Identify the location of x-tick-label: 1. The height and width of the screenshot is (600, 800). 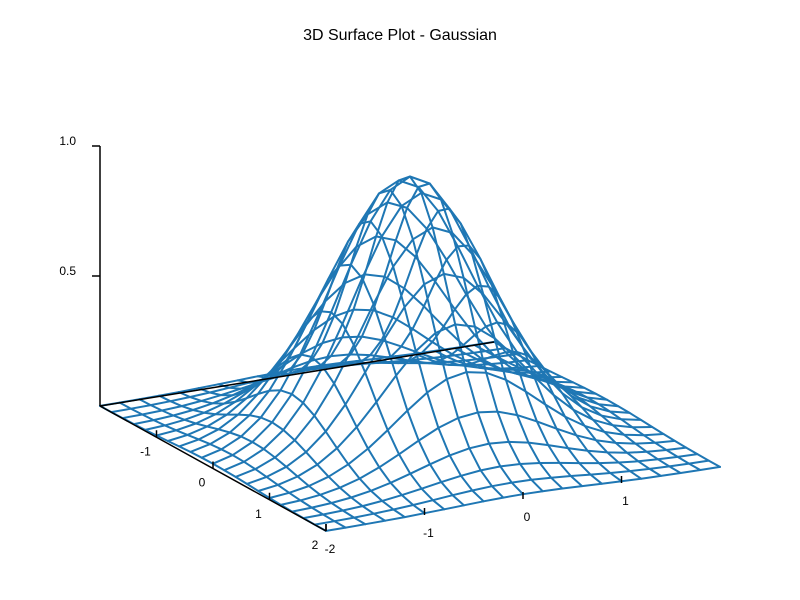
(258, 514).